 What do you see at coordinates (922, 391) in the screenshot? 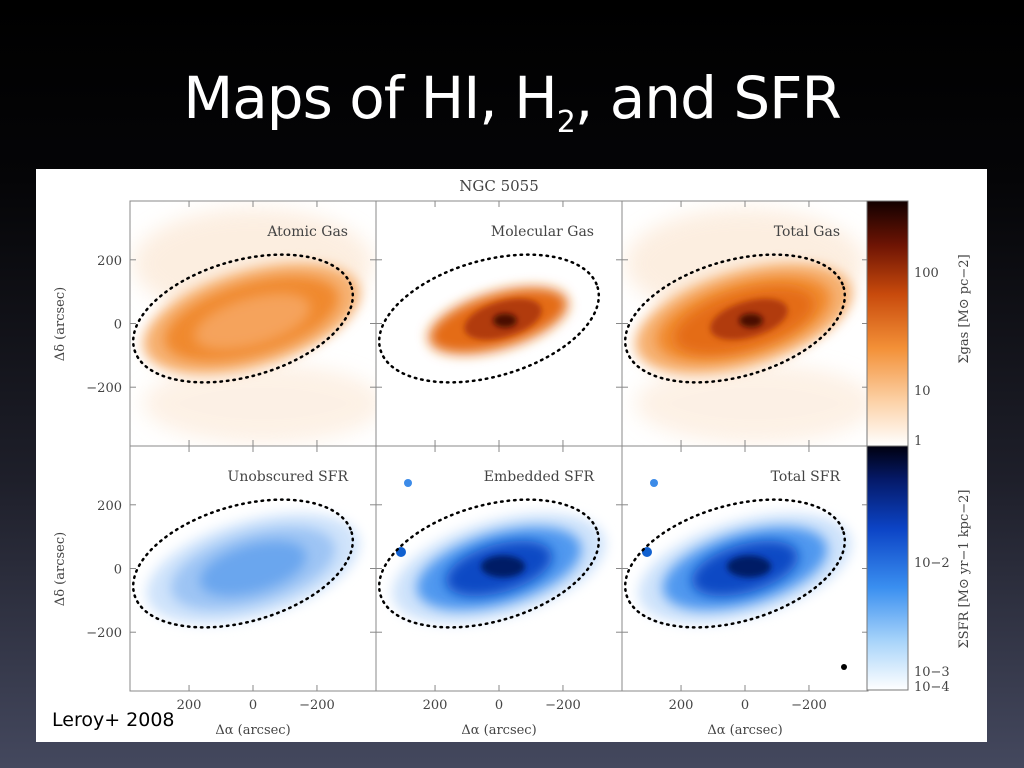
I see `gas-colorbar-tick-10: 10` at bounding box center [922, 391].